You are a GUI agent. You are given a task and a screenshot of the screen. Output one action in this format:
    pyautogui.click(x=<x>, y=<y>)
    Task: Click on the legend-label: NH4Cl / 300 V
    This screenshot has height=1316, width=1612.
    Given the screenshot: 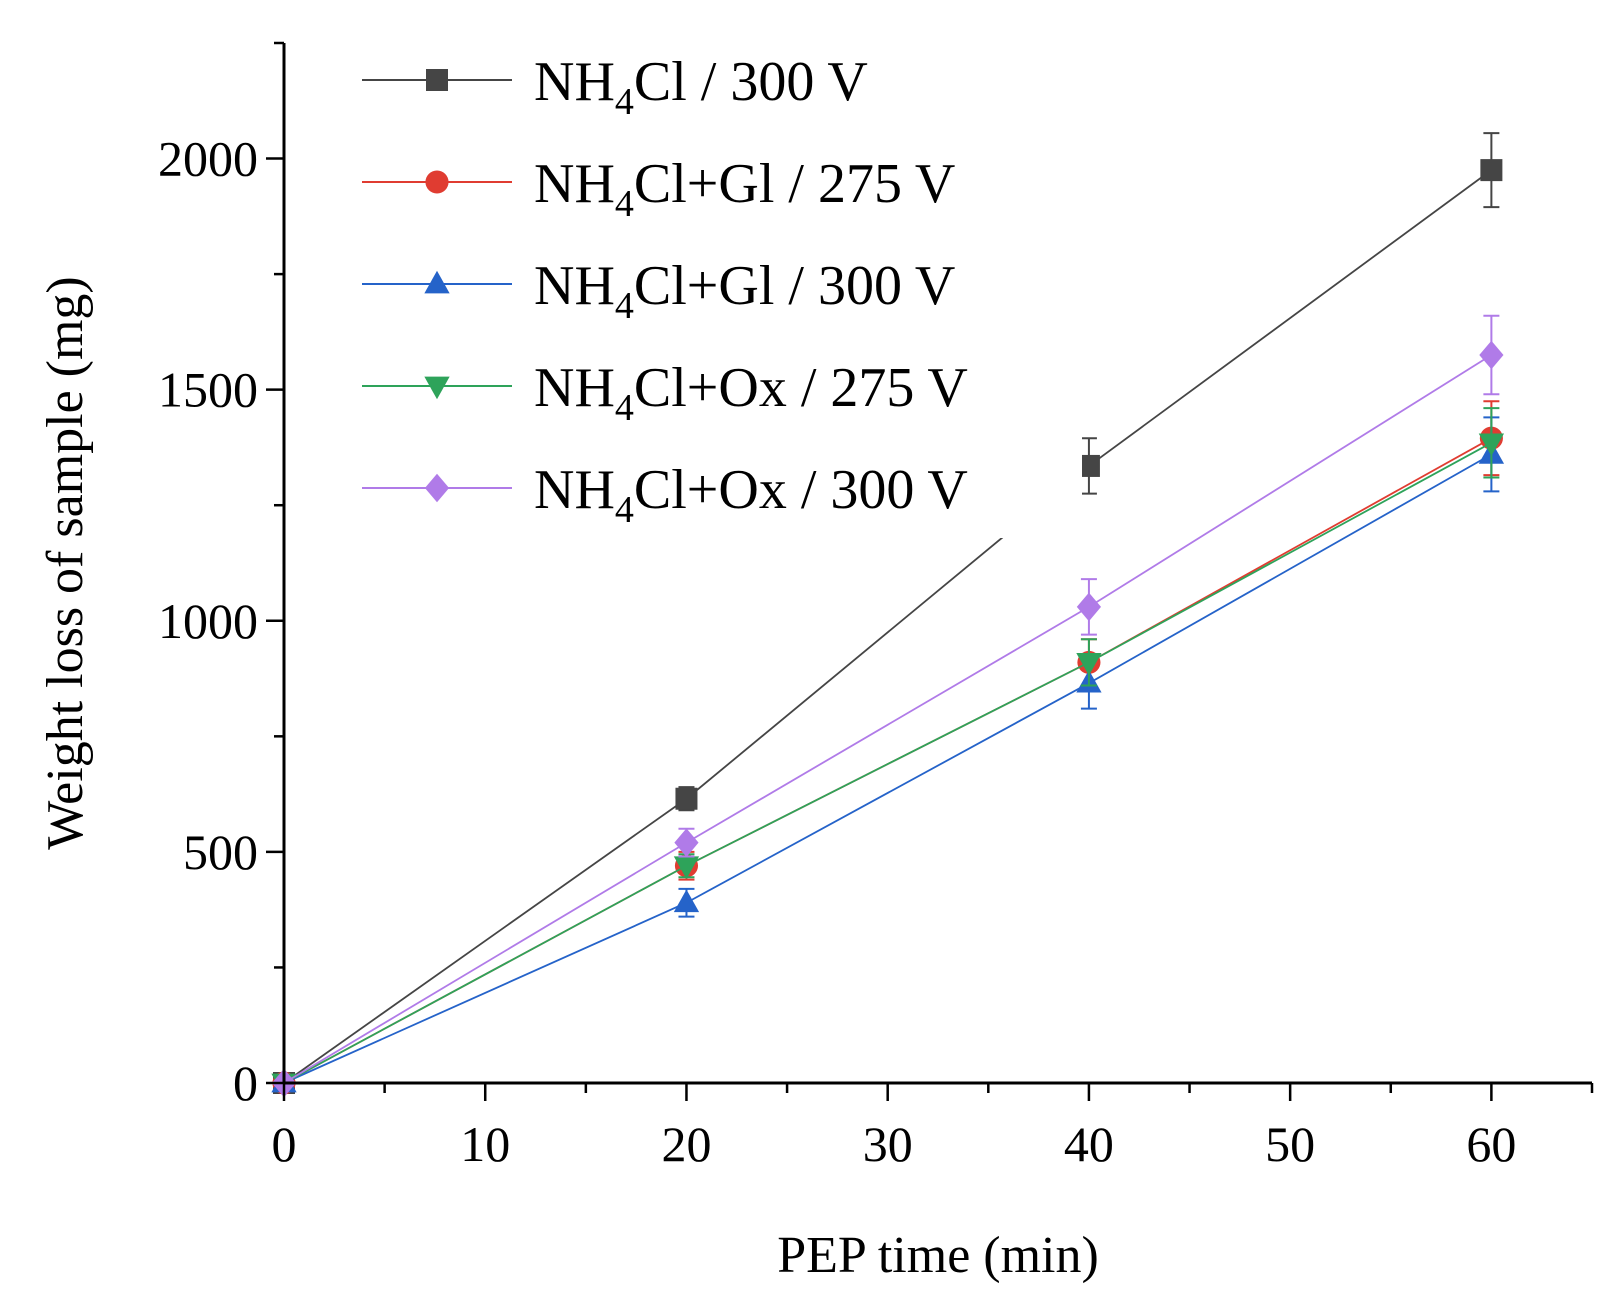 What is the action you would take?
    pyautogui.click(x=701, y=87)
    